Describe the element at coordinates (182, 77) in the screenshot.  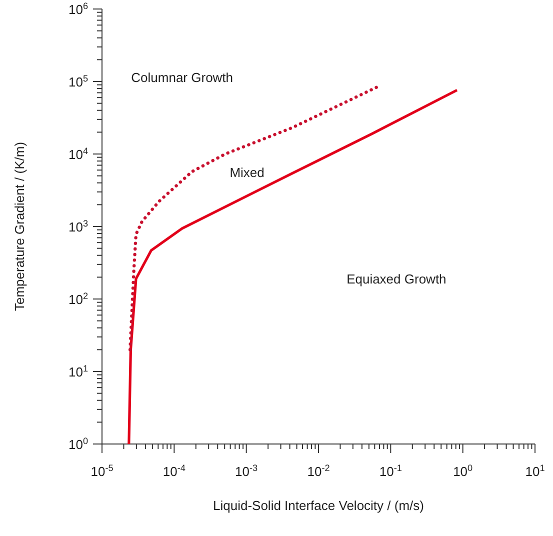
I see `annotation: Columnar Growth` at that location.